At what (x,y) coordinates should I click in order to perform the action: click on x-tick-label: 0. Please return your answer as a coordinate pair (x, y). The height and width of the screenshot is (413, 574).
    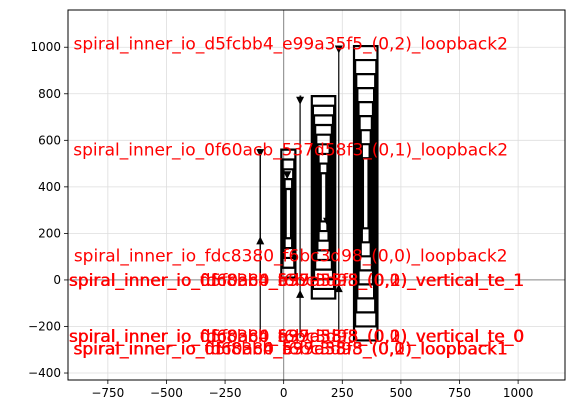
    Looking at the image, I should click on (284, 393).